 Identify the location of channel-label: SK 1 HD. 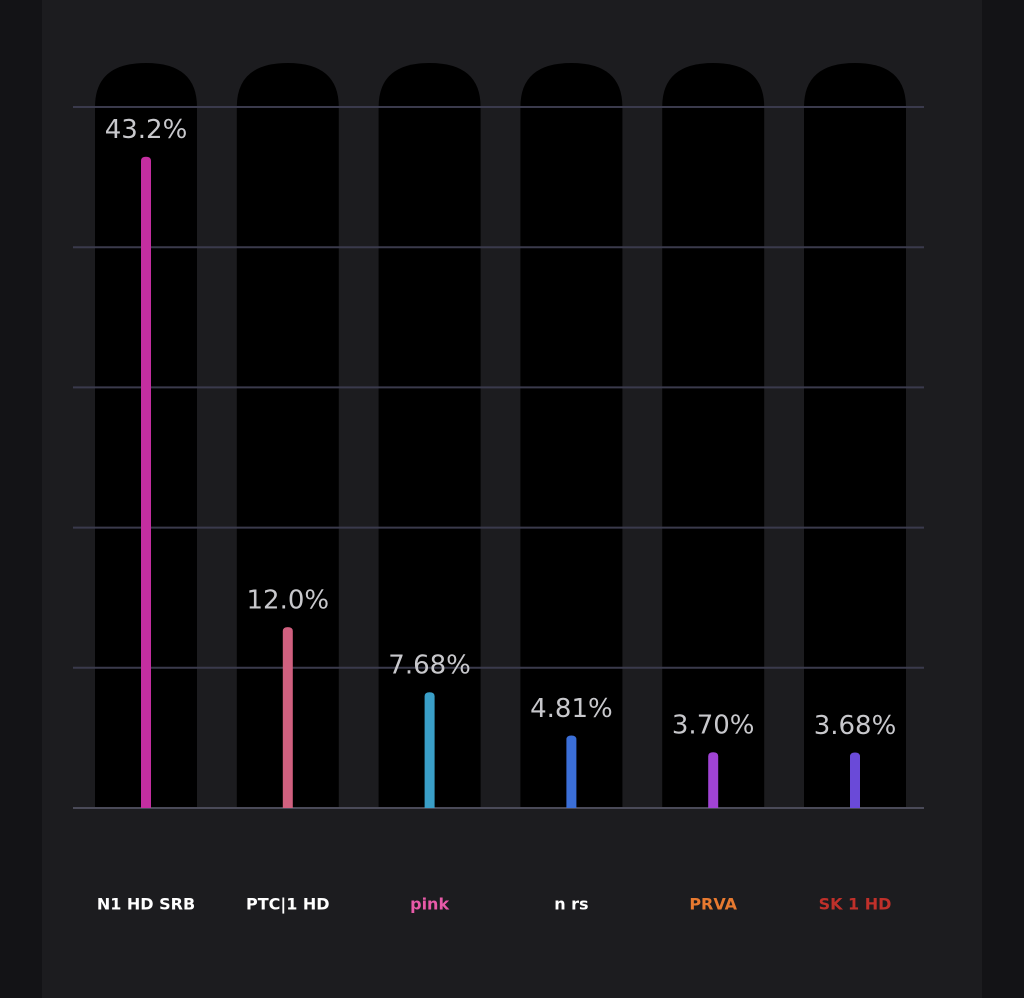
(855, 904).